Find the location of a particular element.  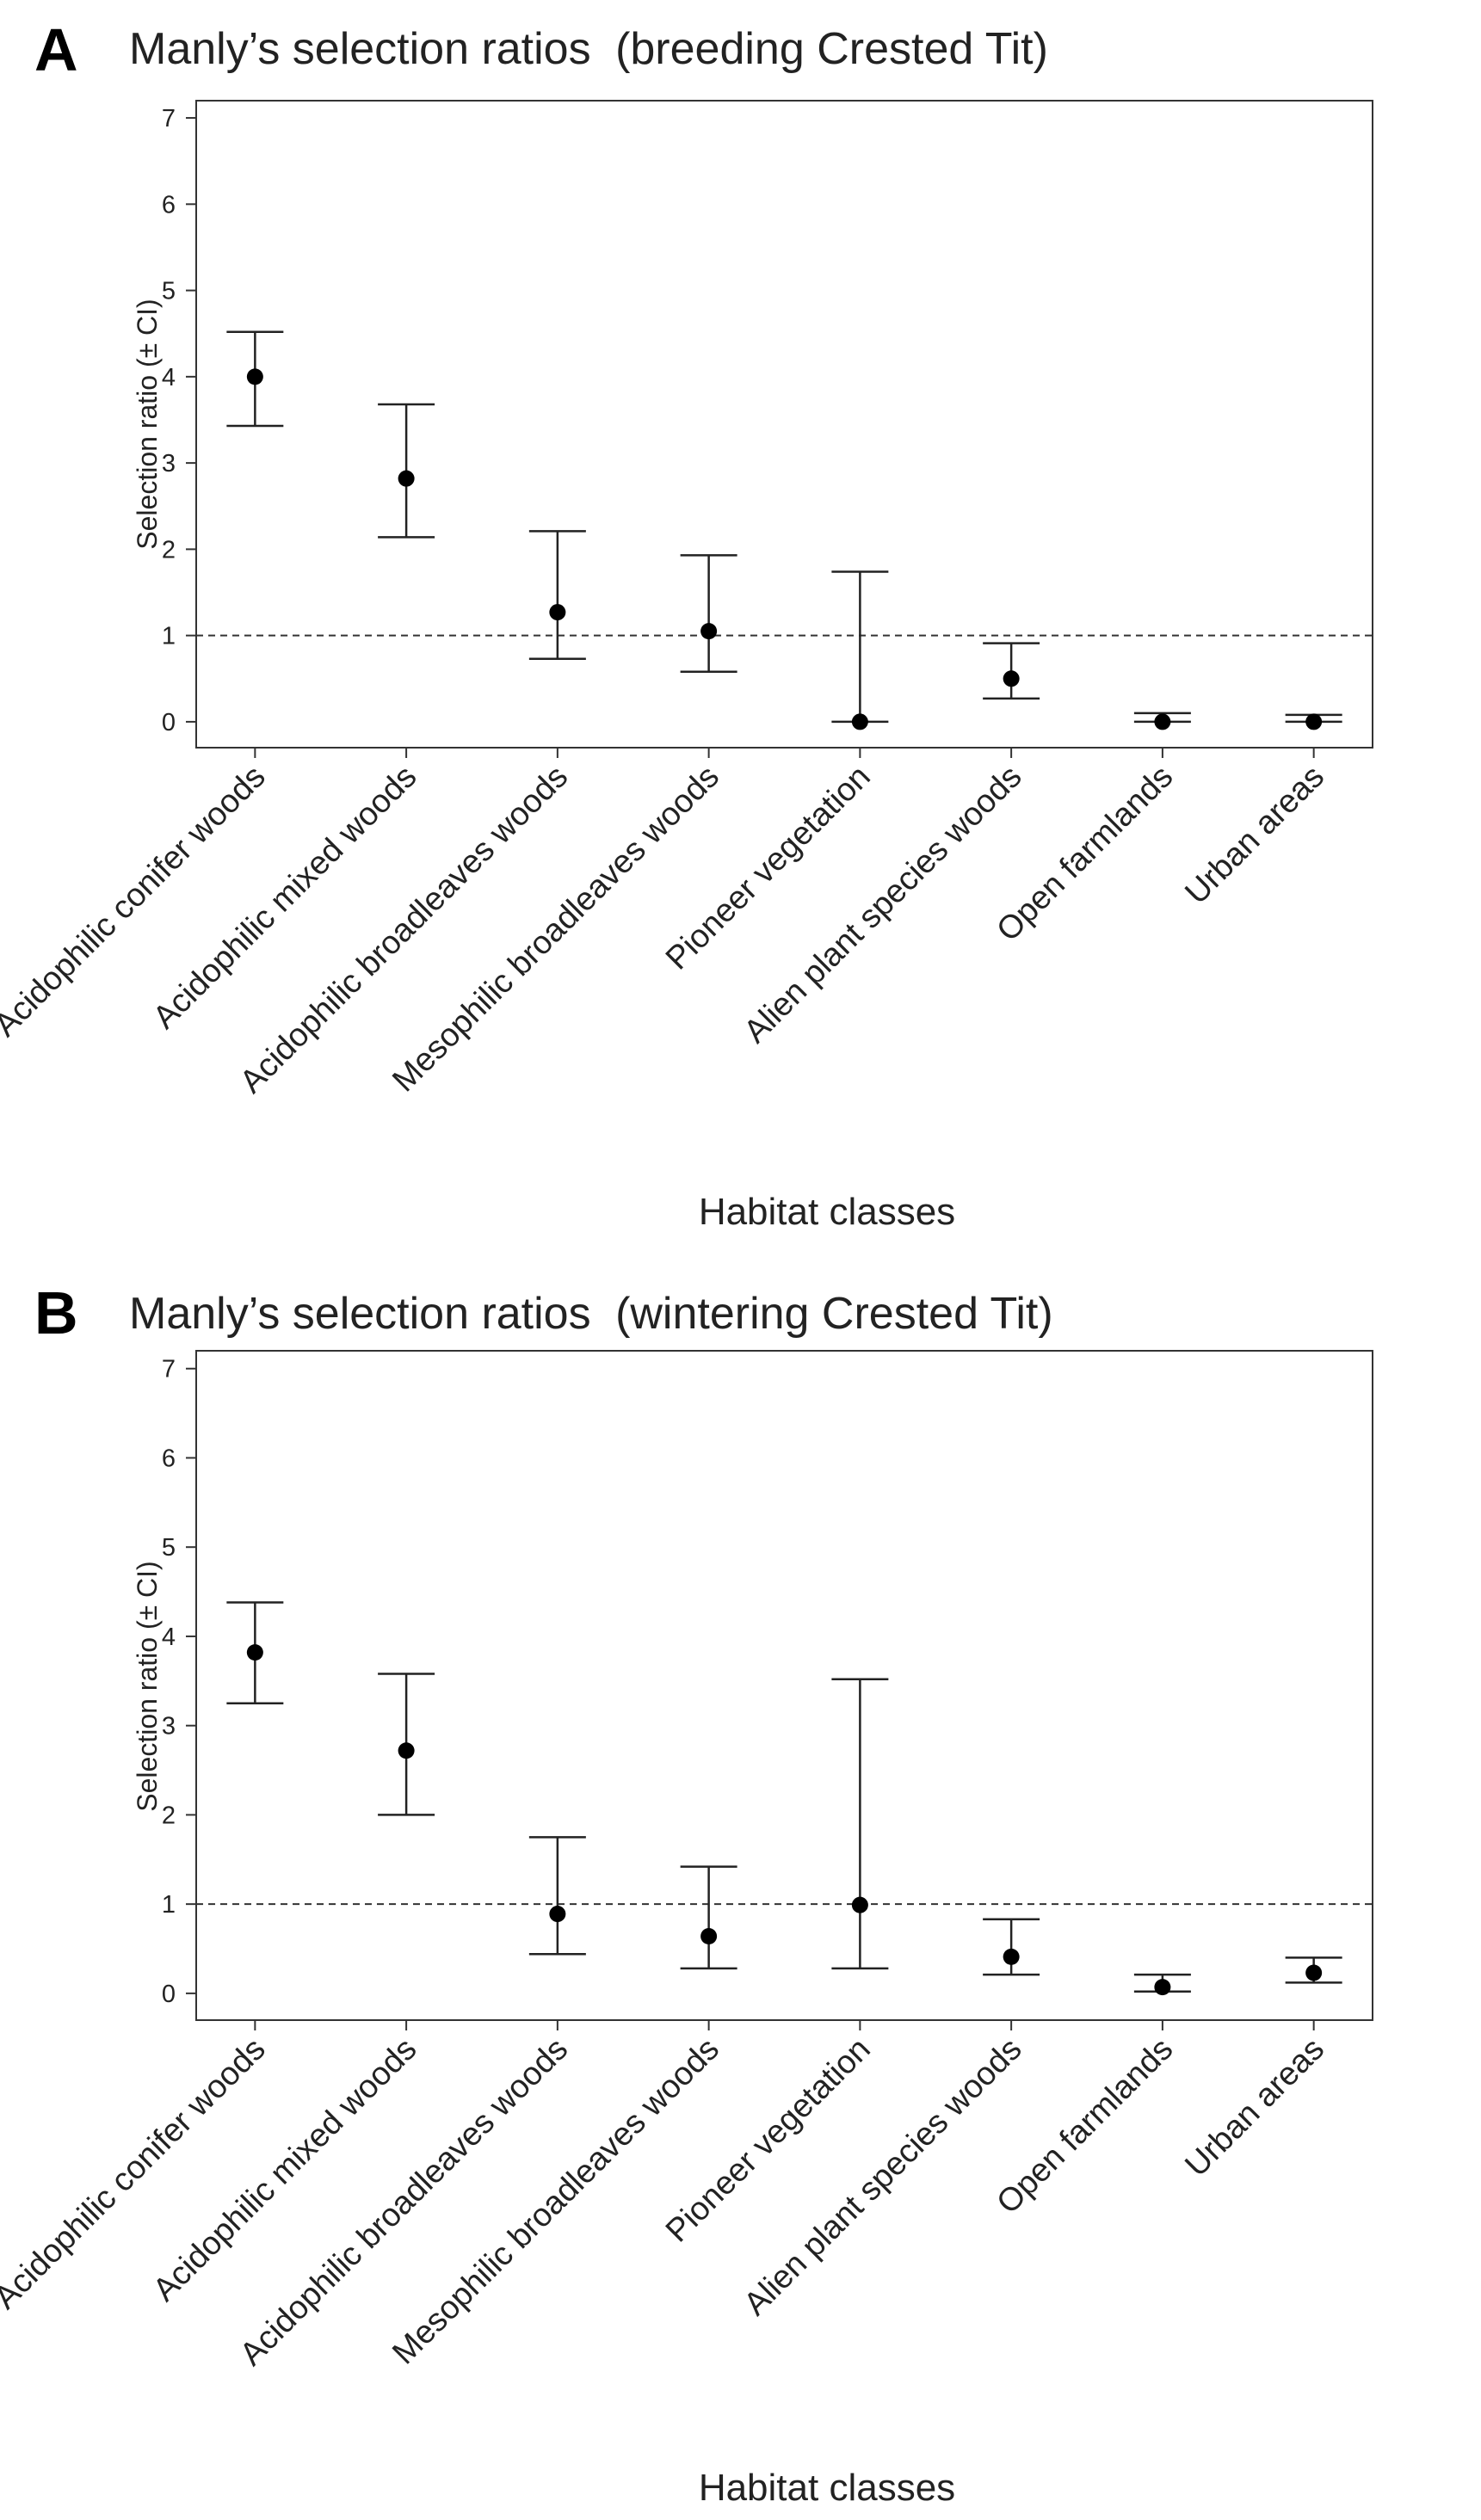

panel-letter: A is located at coordinates (56, 49).